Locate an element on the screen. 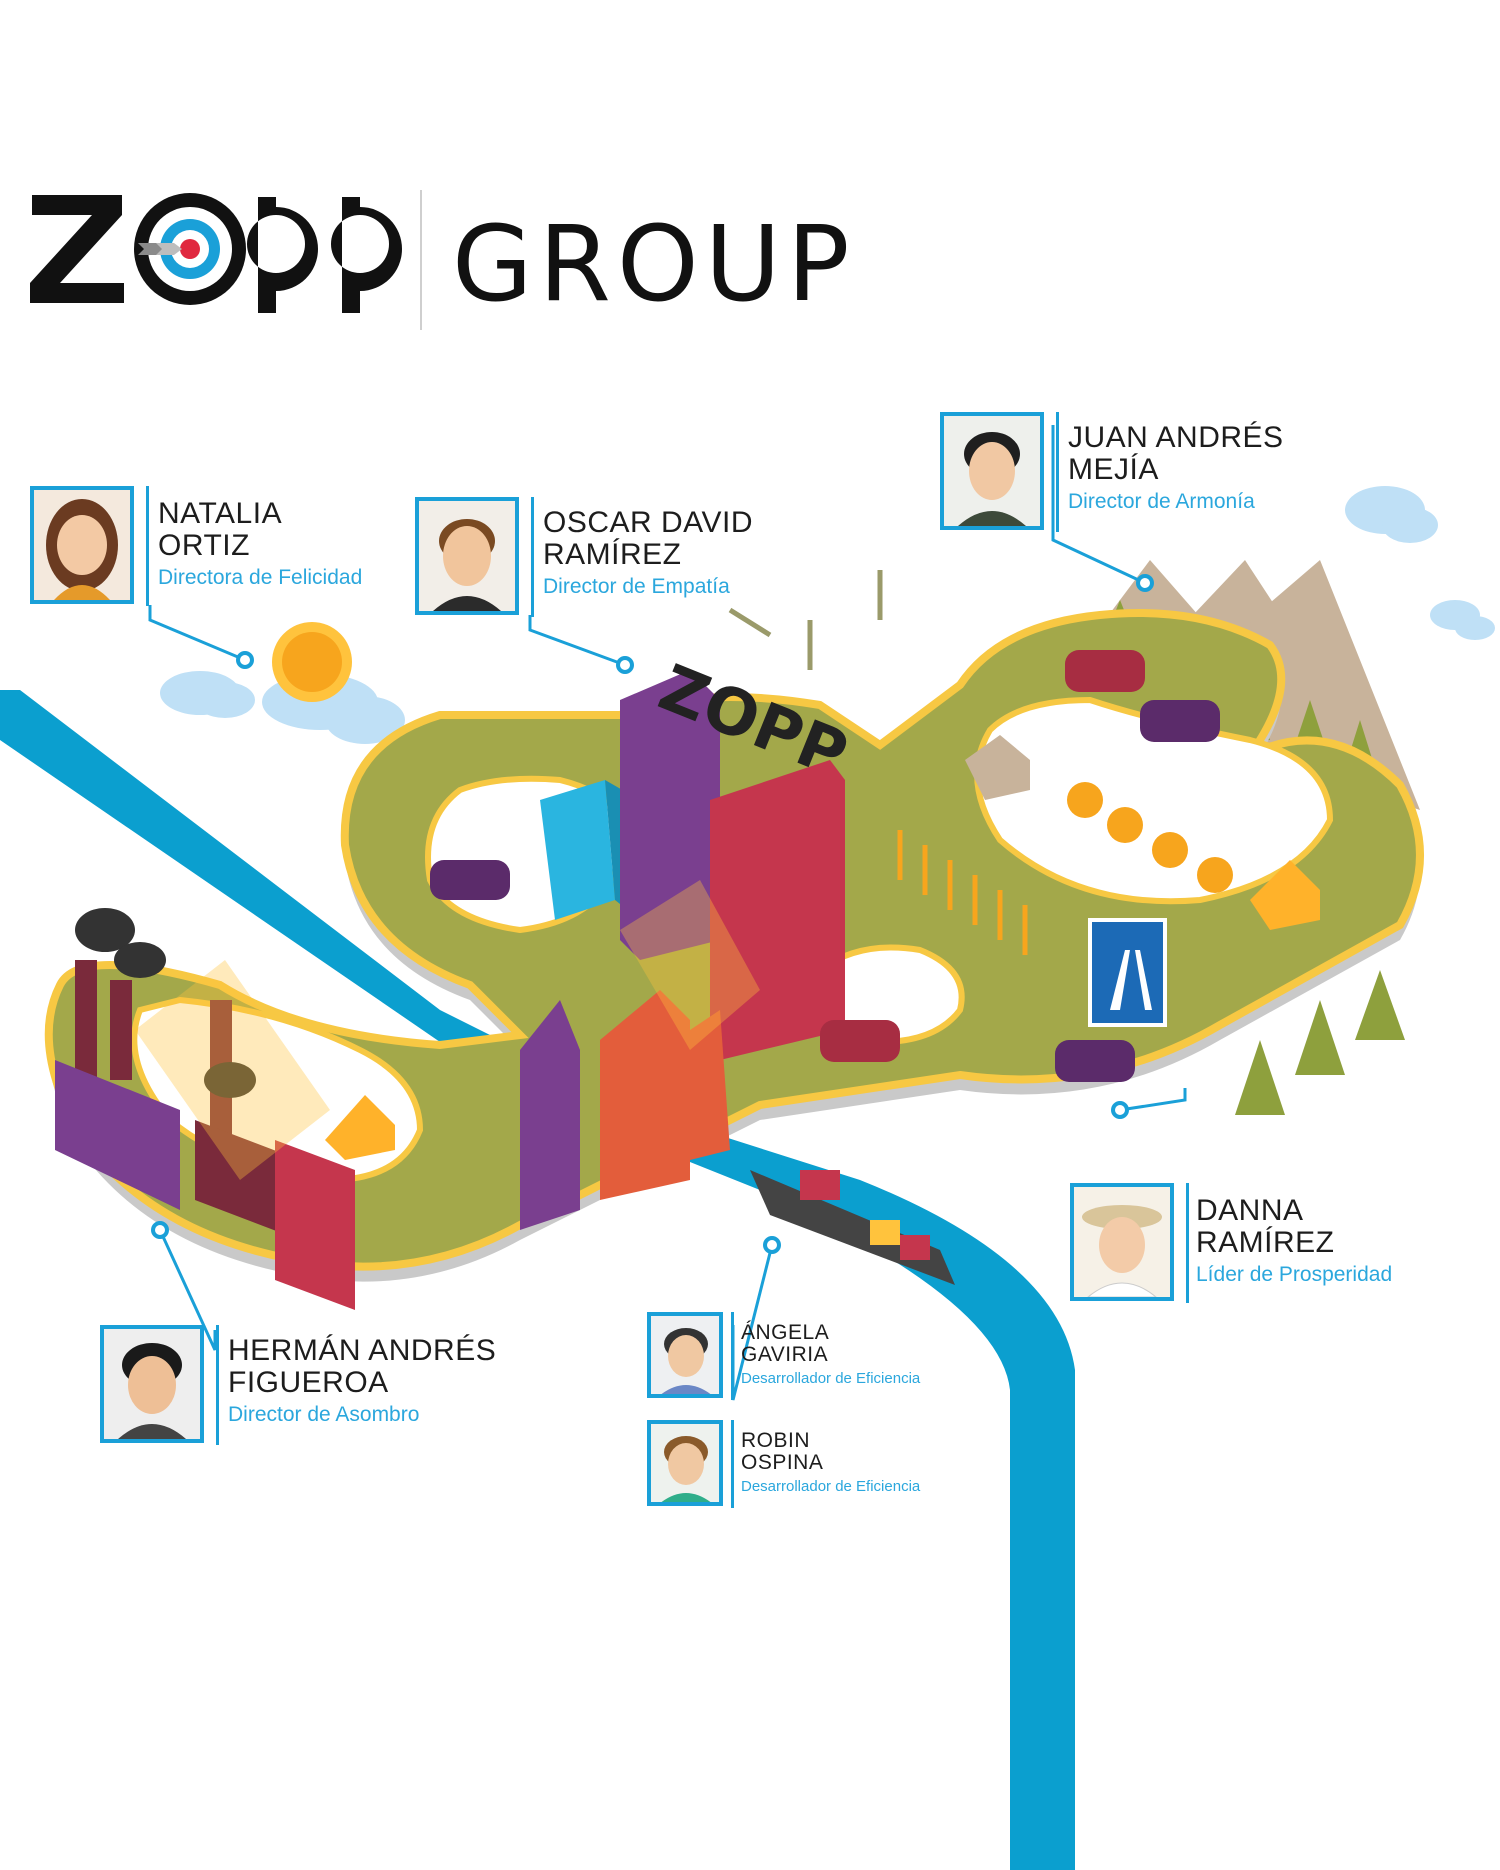  member-name-line1: ÁNGELA is located at coordinates (785, 1332).